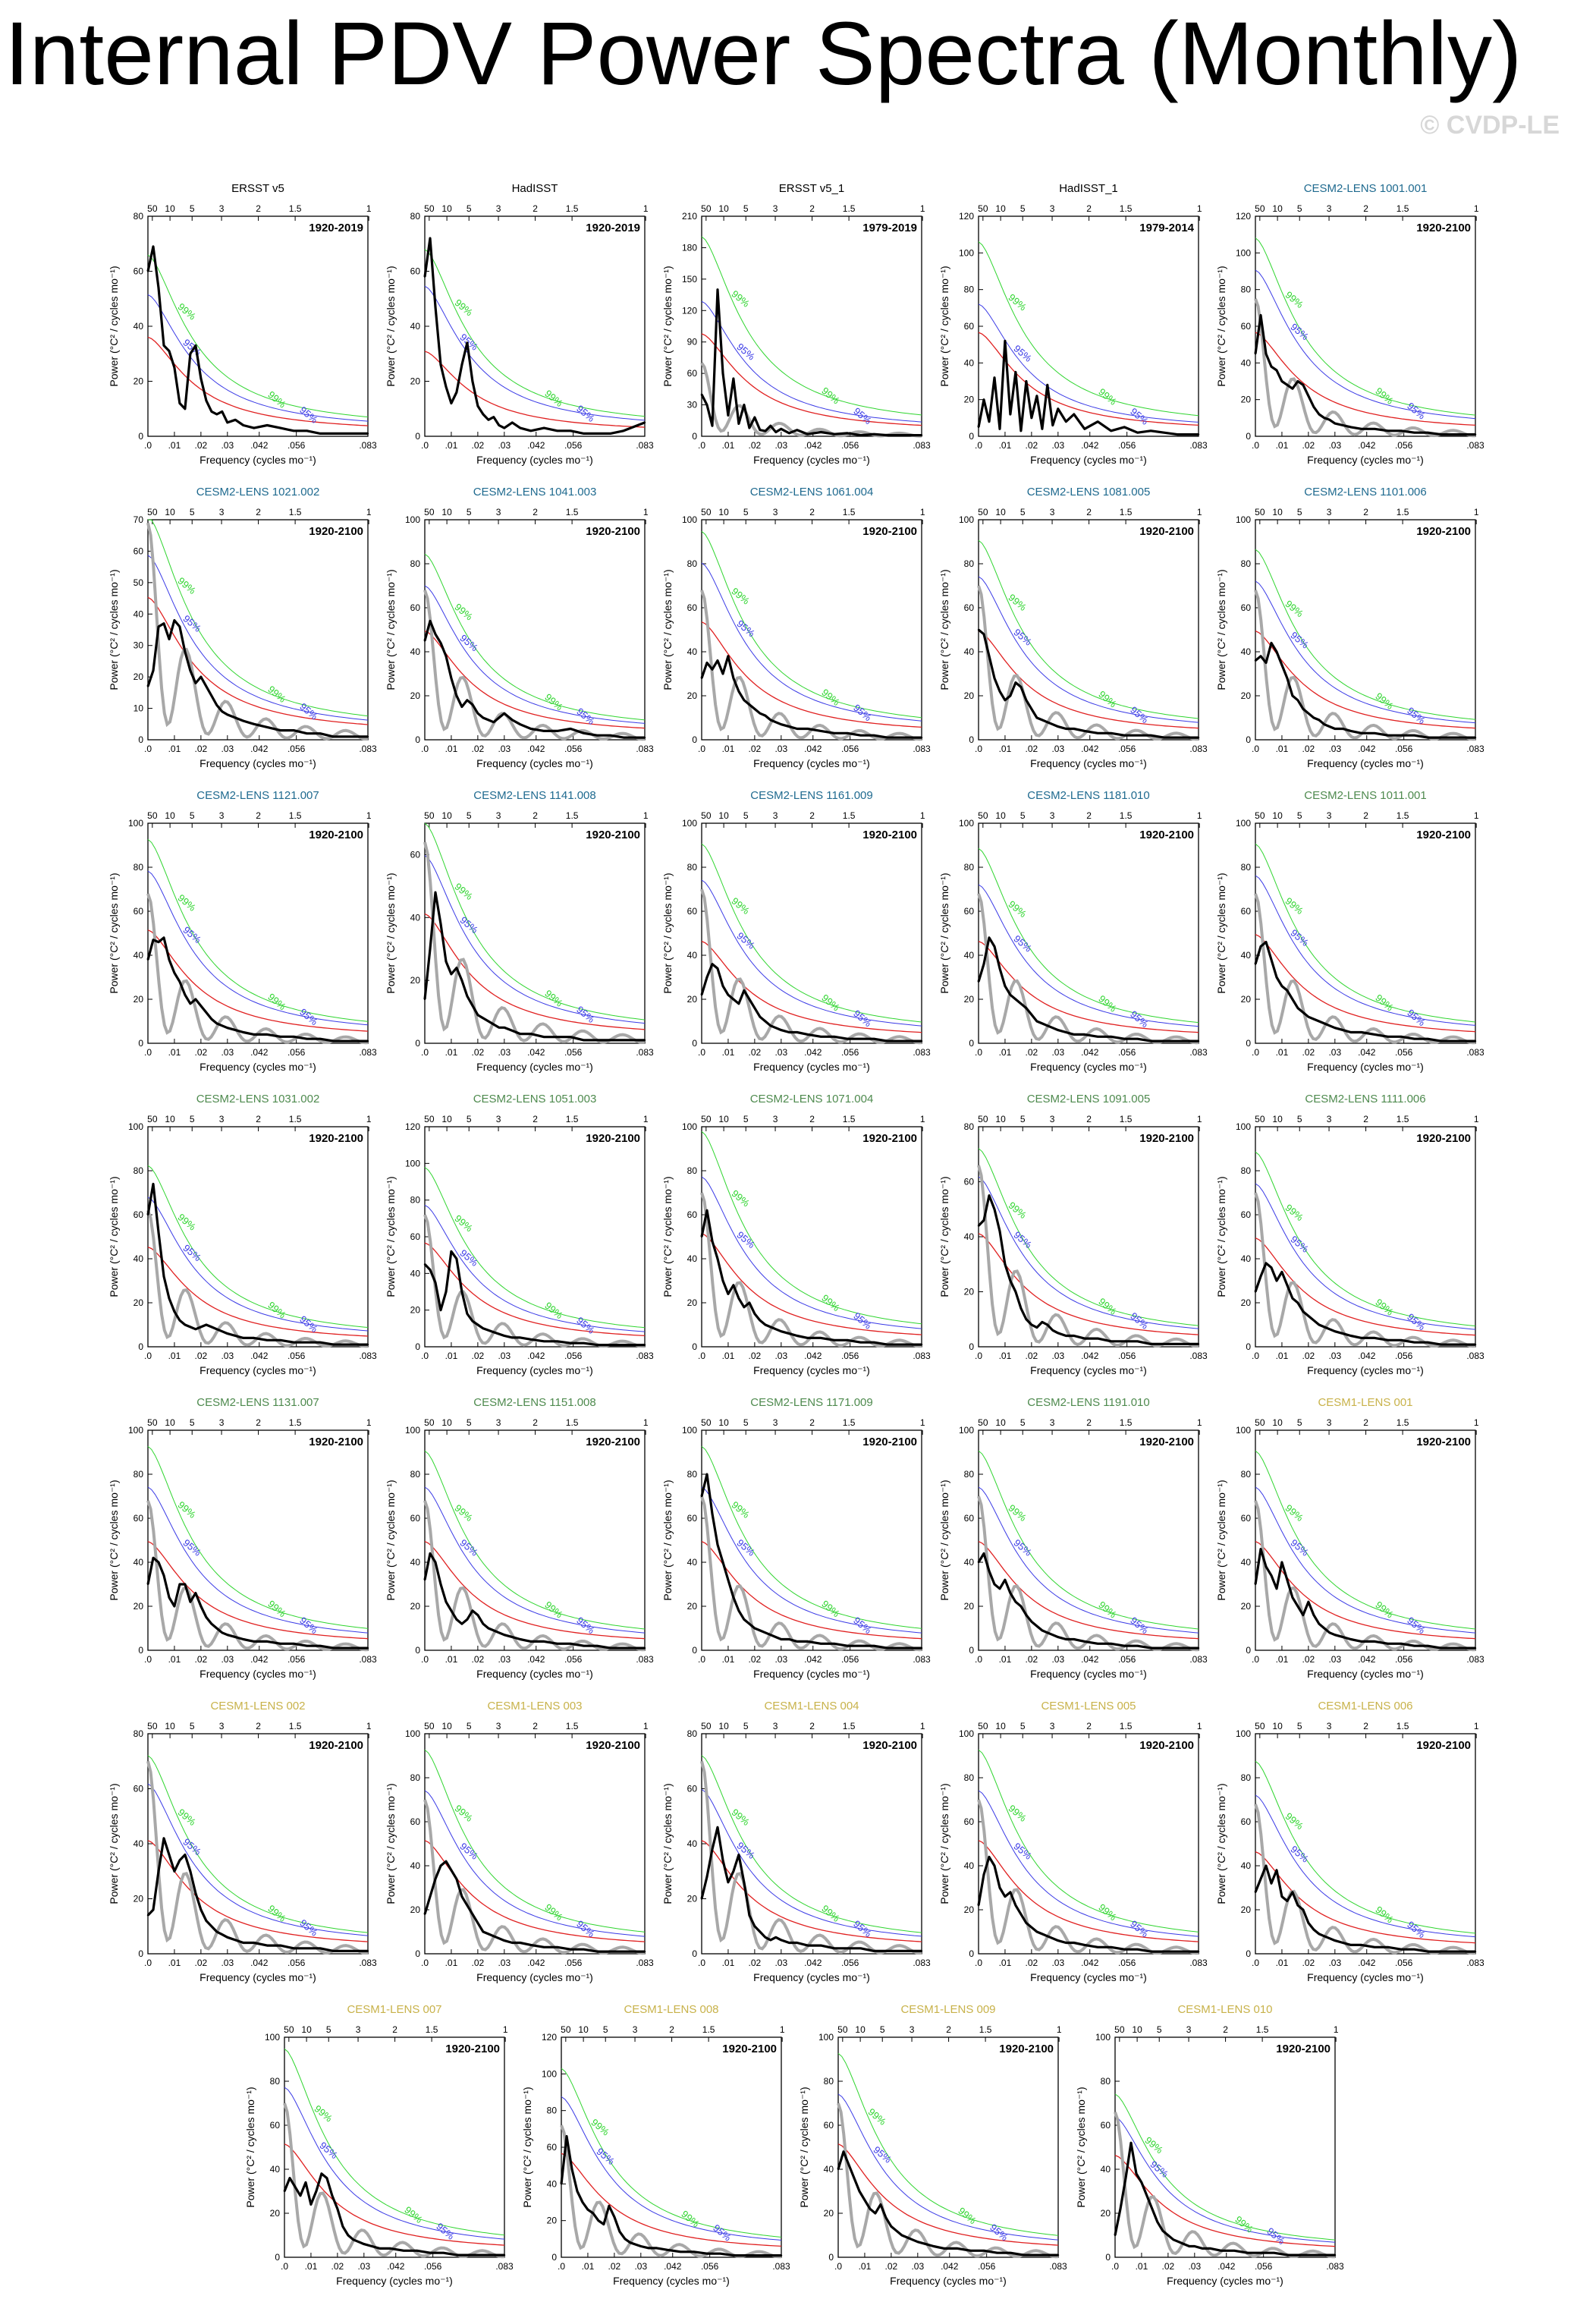 This screenshot has width=1596, height=2321. I want to click on ci99-curve, so click(811, 326).